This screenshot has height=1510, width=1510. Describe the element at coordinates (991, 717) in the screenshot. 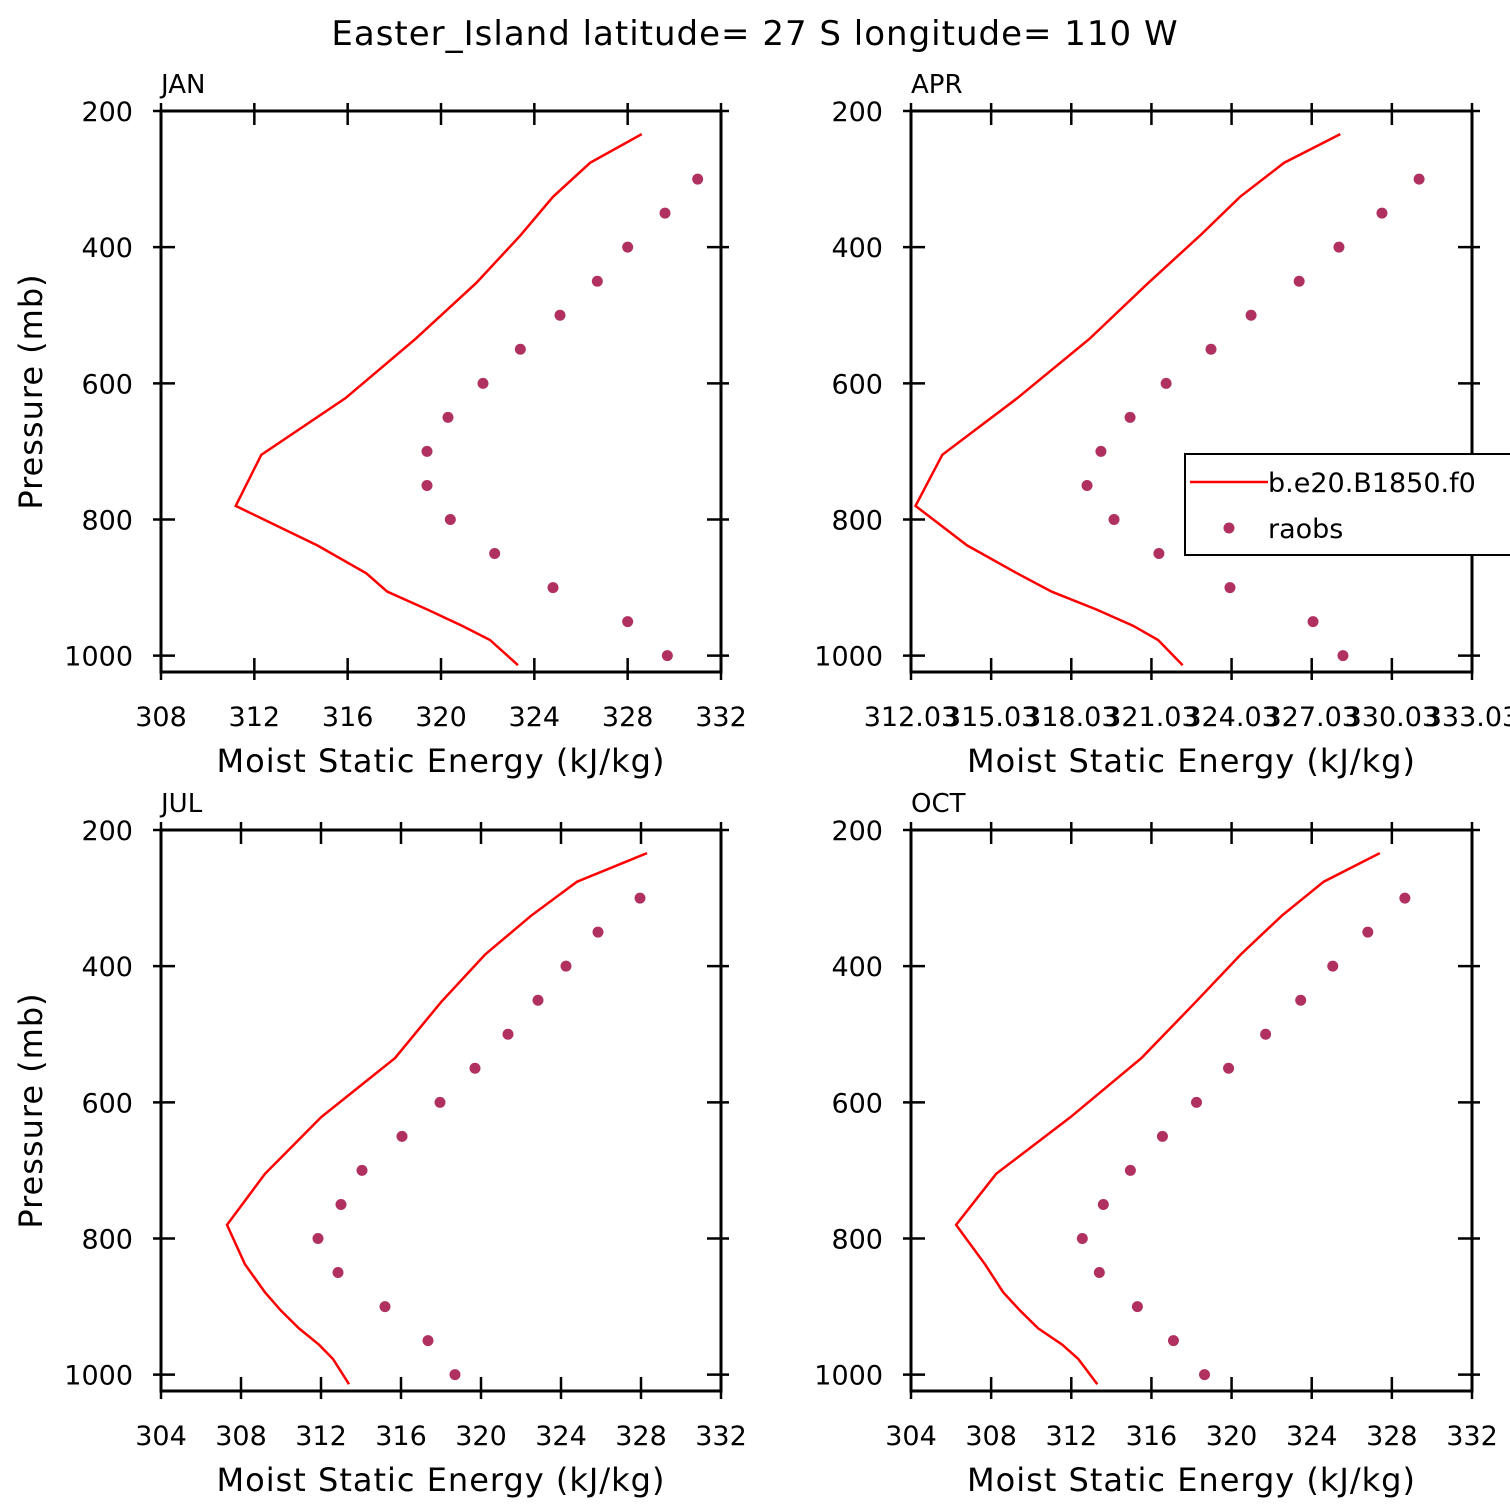

I see `x-tick-label: 315.03` at that location.